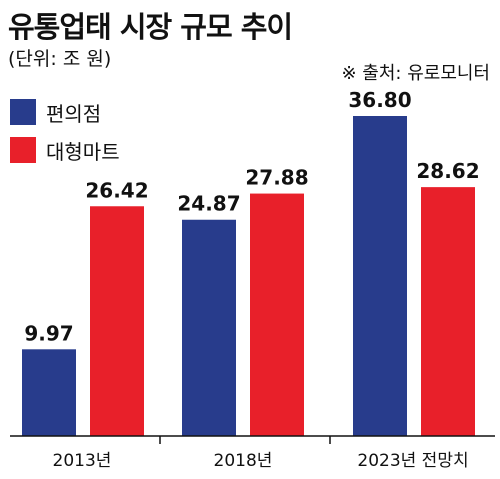  I want to click on legend: 편의점 대형마트, so click(65, 134).